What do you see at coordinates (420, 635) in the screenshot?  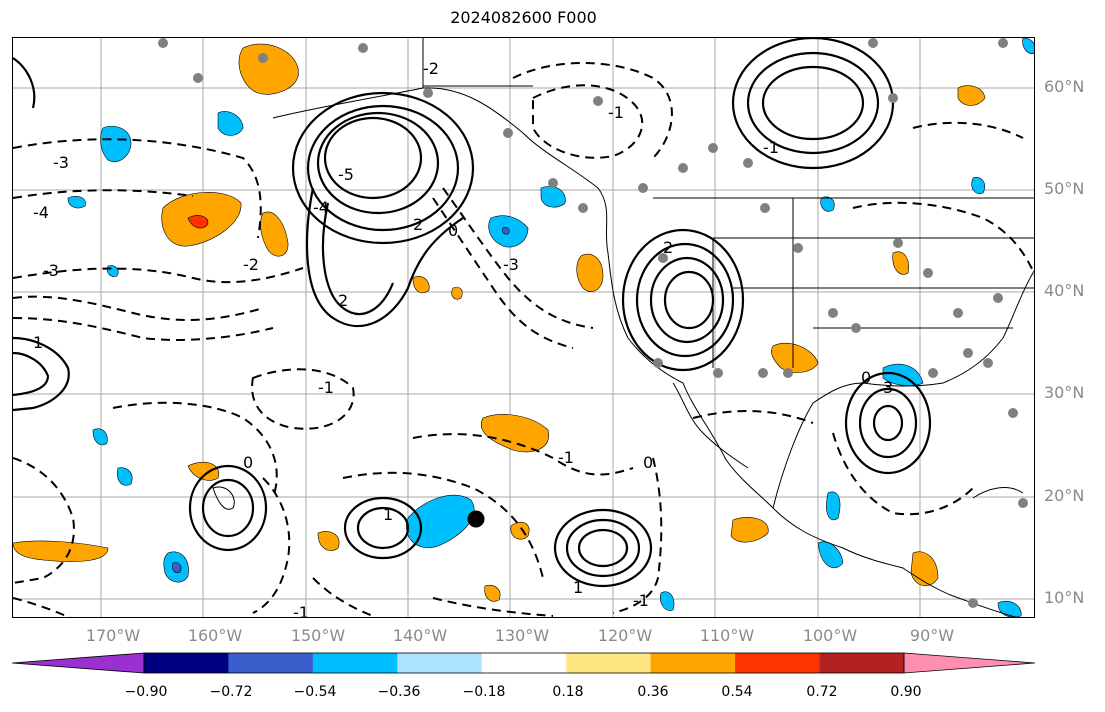 I see `lon-label-140w: 140°W` at bounding box center [420, 635].